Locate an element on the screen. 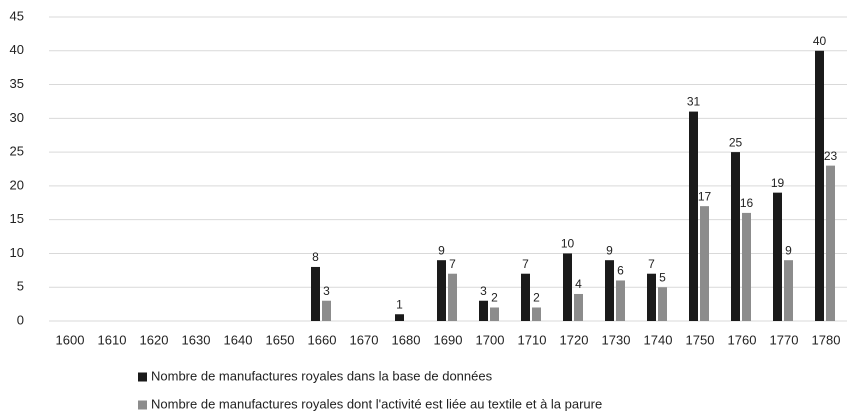 Image resolution: width=850 pixels, height=417 pixels. x-tick-label: 1780 is located at coordinates (826, 339).